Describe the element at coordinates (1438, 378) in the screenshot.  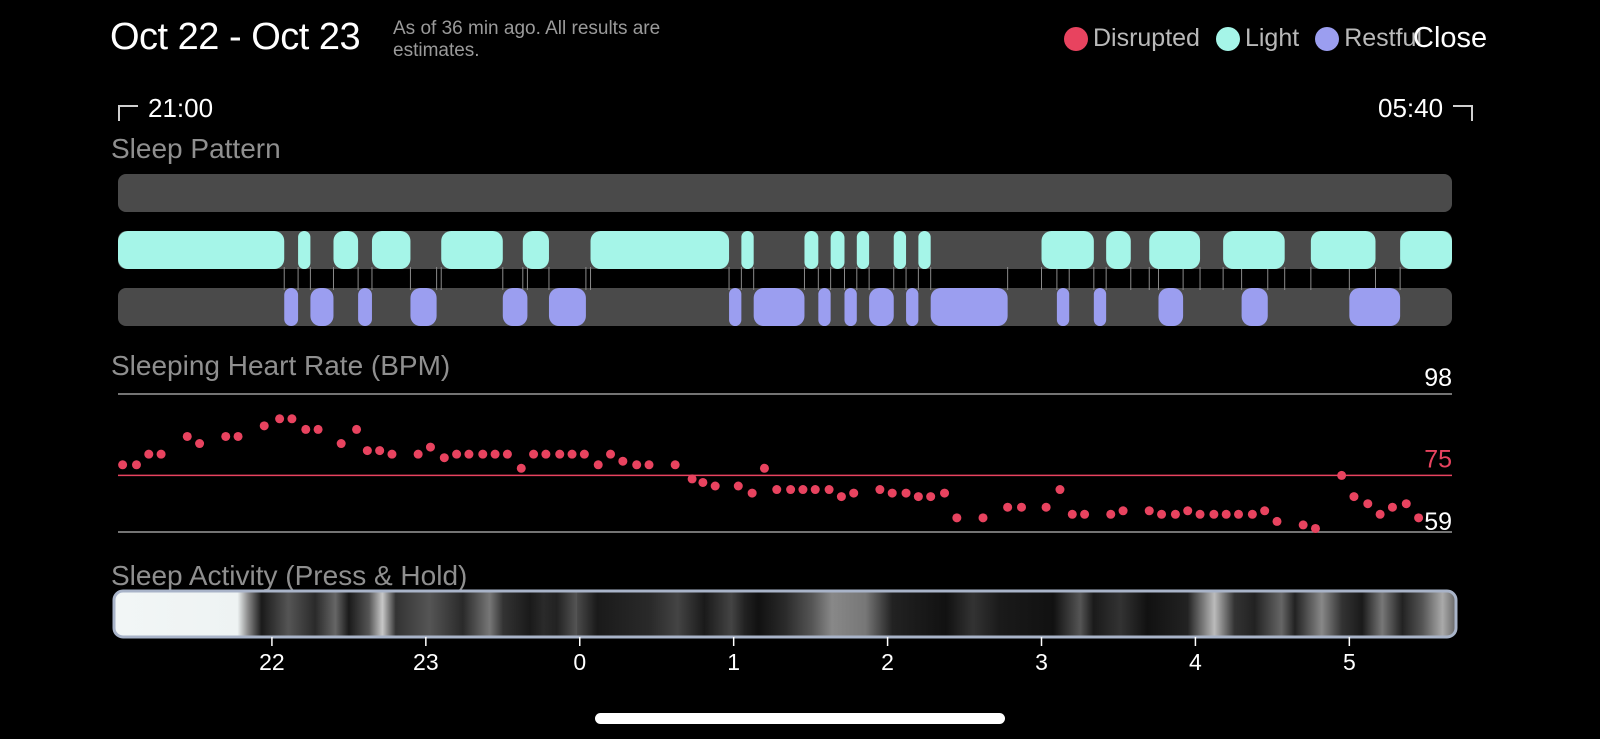
I see `hr-max-label: 98` at that location.